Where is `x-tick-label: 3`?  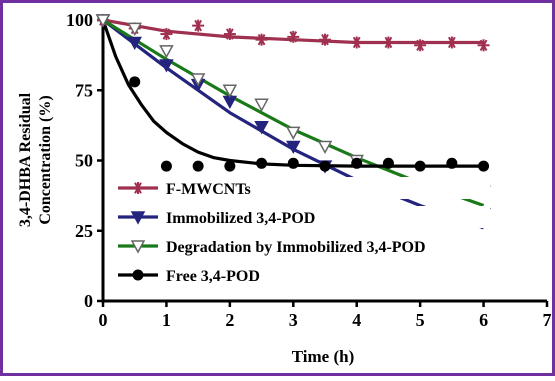
x-tick-label: 3 is located at coordinates (293, 320).